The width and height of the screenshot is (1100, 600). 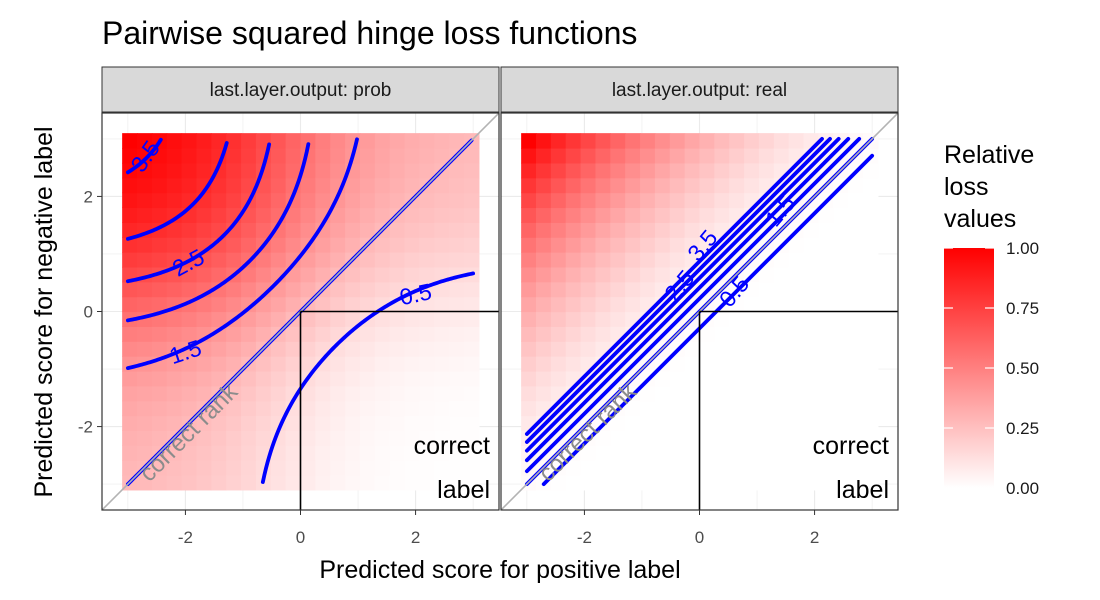 I want to click on legend-title-line-2: loss, so click(x=966, y=187).